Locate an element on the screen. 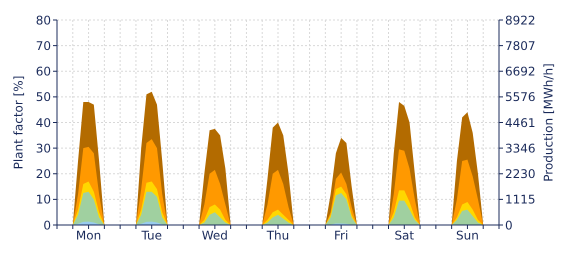  y2-tick-label: 8922 is located at coordinates (520, 20).